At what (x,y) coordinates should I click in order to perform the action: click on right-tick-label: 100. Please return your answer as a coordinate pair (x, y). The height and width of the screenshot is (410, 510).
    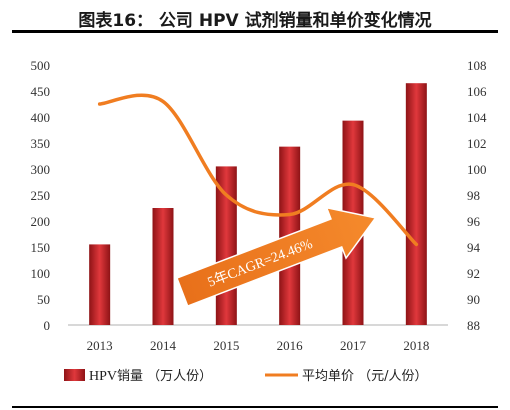
    Looking at the image, I should click on (477, 169).